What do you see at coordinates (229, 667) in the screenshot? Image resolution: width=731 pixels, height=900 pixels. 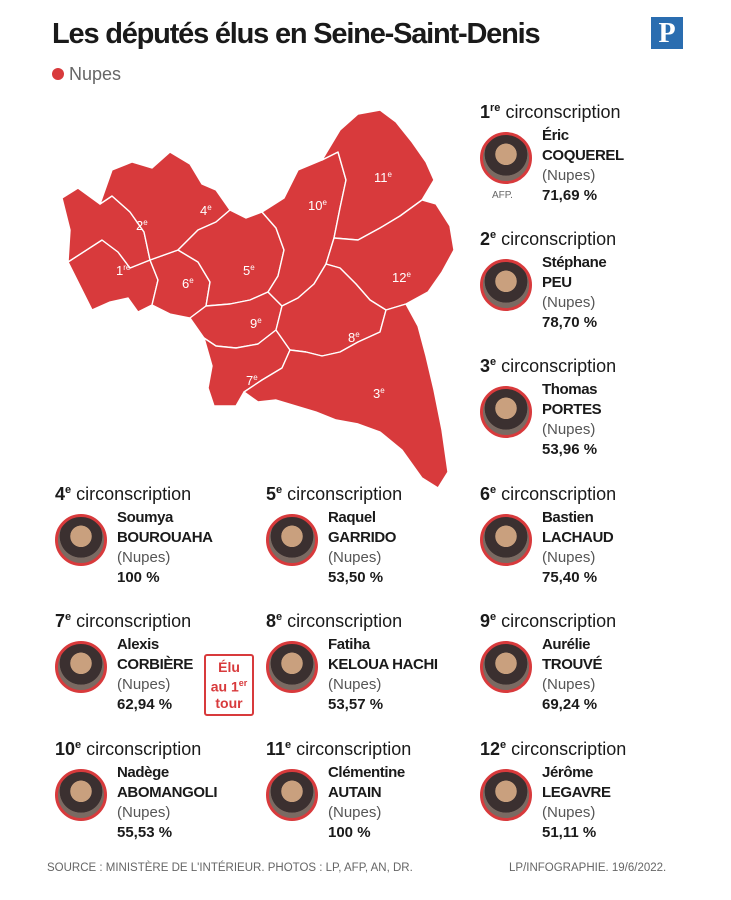 I see `badge-line-1: Élu` at bounding box center [229, 667].